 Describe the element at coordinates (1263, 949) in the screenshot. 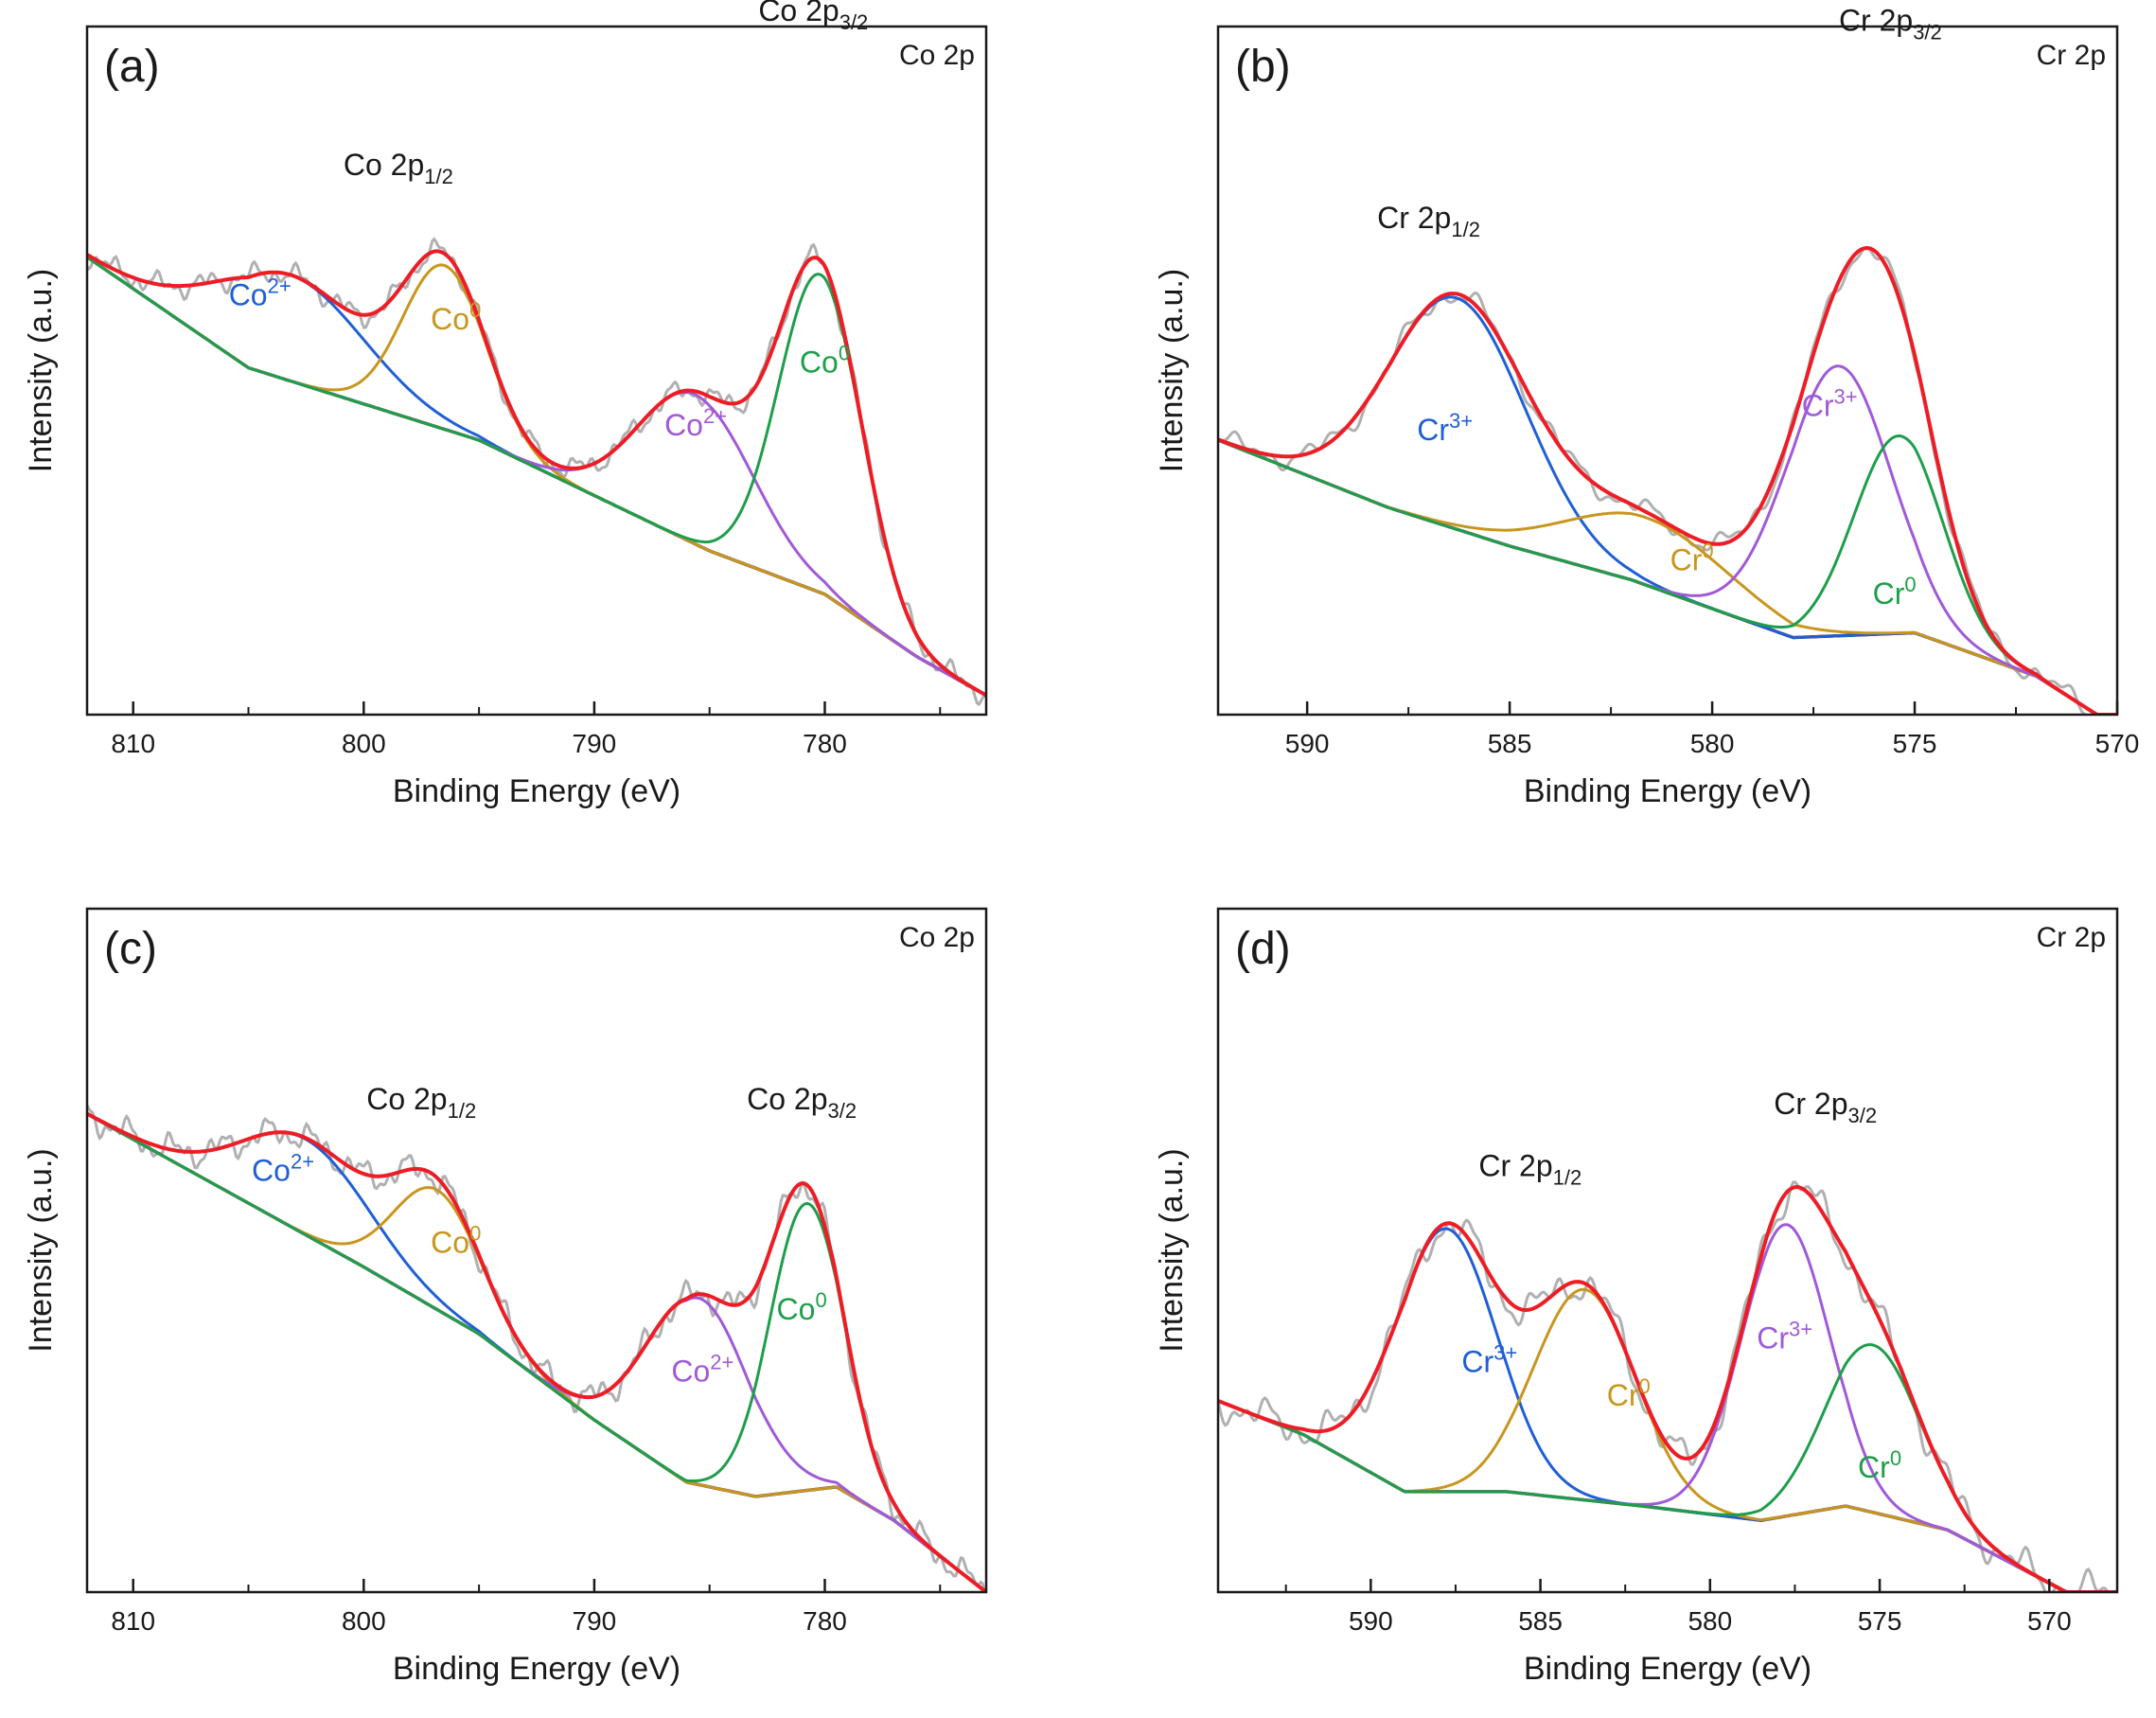

I see `panel-label: (d)` at that location.